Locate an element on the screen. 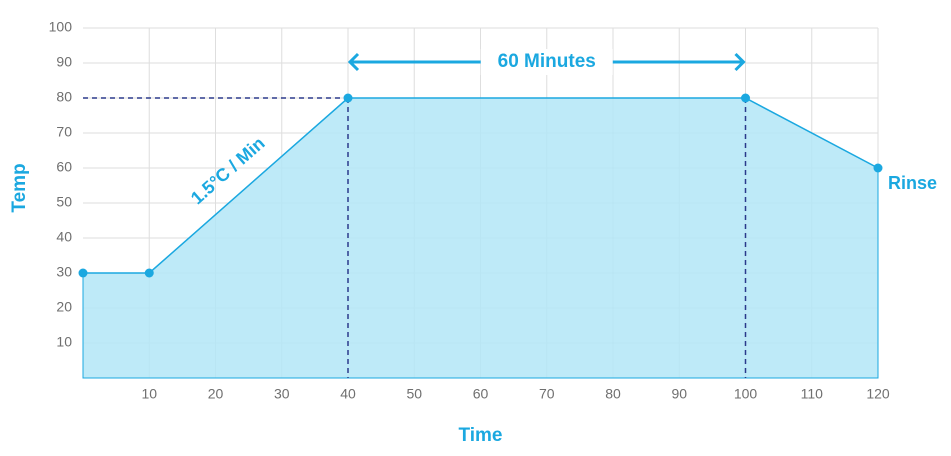  x-tick-label: 50 is located at coordinates (414, 394).